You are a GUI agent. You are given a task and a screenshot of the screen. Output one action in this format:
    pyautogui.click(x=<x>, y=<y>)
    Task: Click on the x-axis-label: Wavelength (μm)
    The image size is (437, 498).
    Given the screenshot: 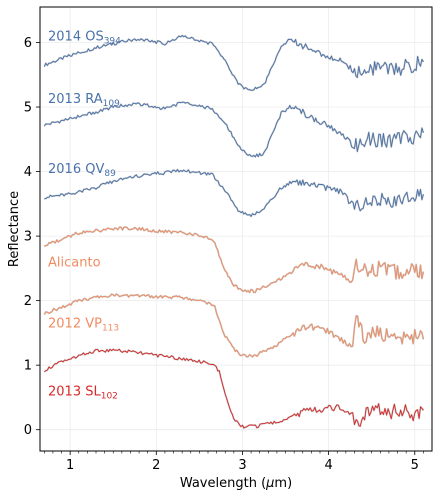 What is the action you would take?
    pyautogui.click(x=236, y=483)
    